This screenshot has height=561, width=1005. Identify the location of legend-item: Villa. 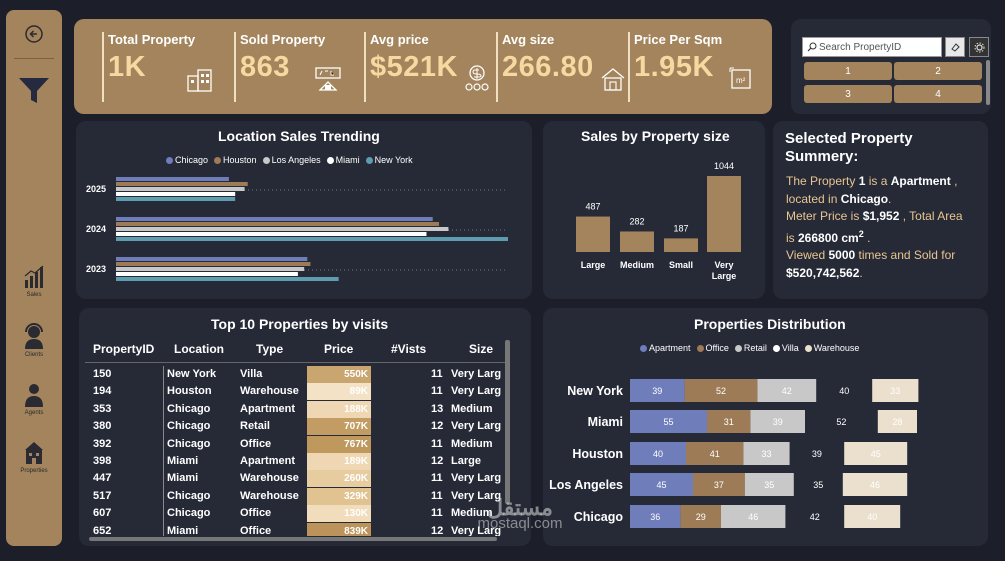
(785, 348).